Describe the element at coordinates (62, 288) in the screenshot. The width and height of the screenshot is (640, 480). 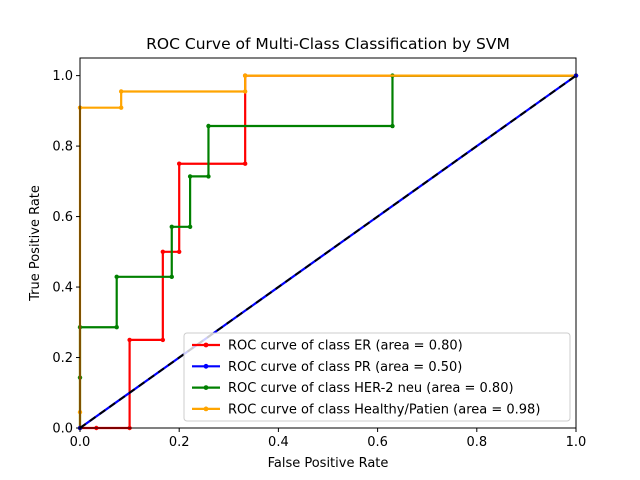
I see `y-tick-label: 0.4` at that location.